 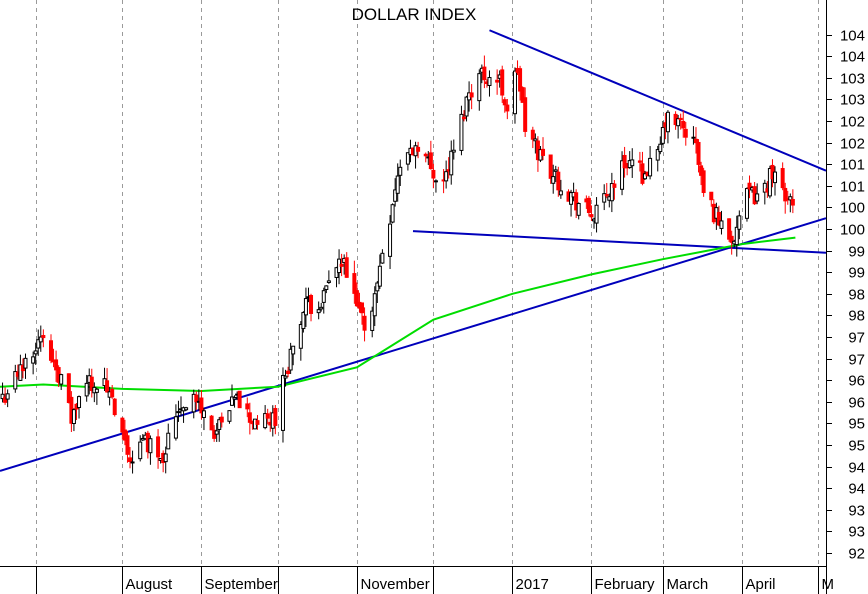 I want to click on y-tick-label: 103, so click(x=852, y=100).